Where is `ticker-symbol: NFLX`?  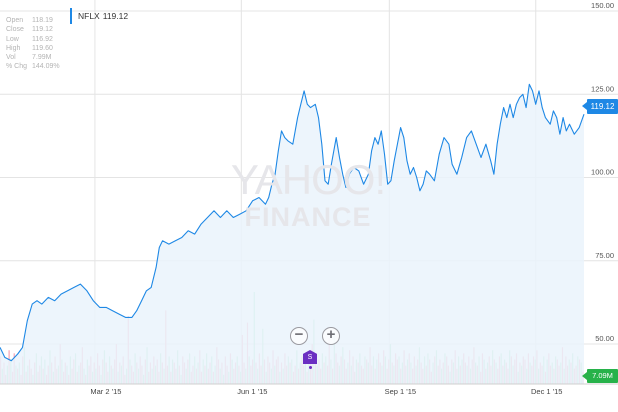 ticker-symbol: NFLX is located at coordinates (89, 16).